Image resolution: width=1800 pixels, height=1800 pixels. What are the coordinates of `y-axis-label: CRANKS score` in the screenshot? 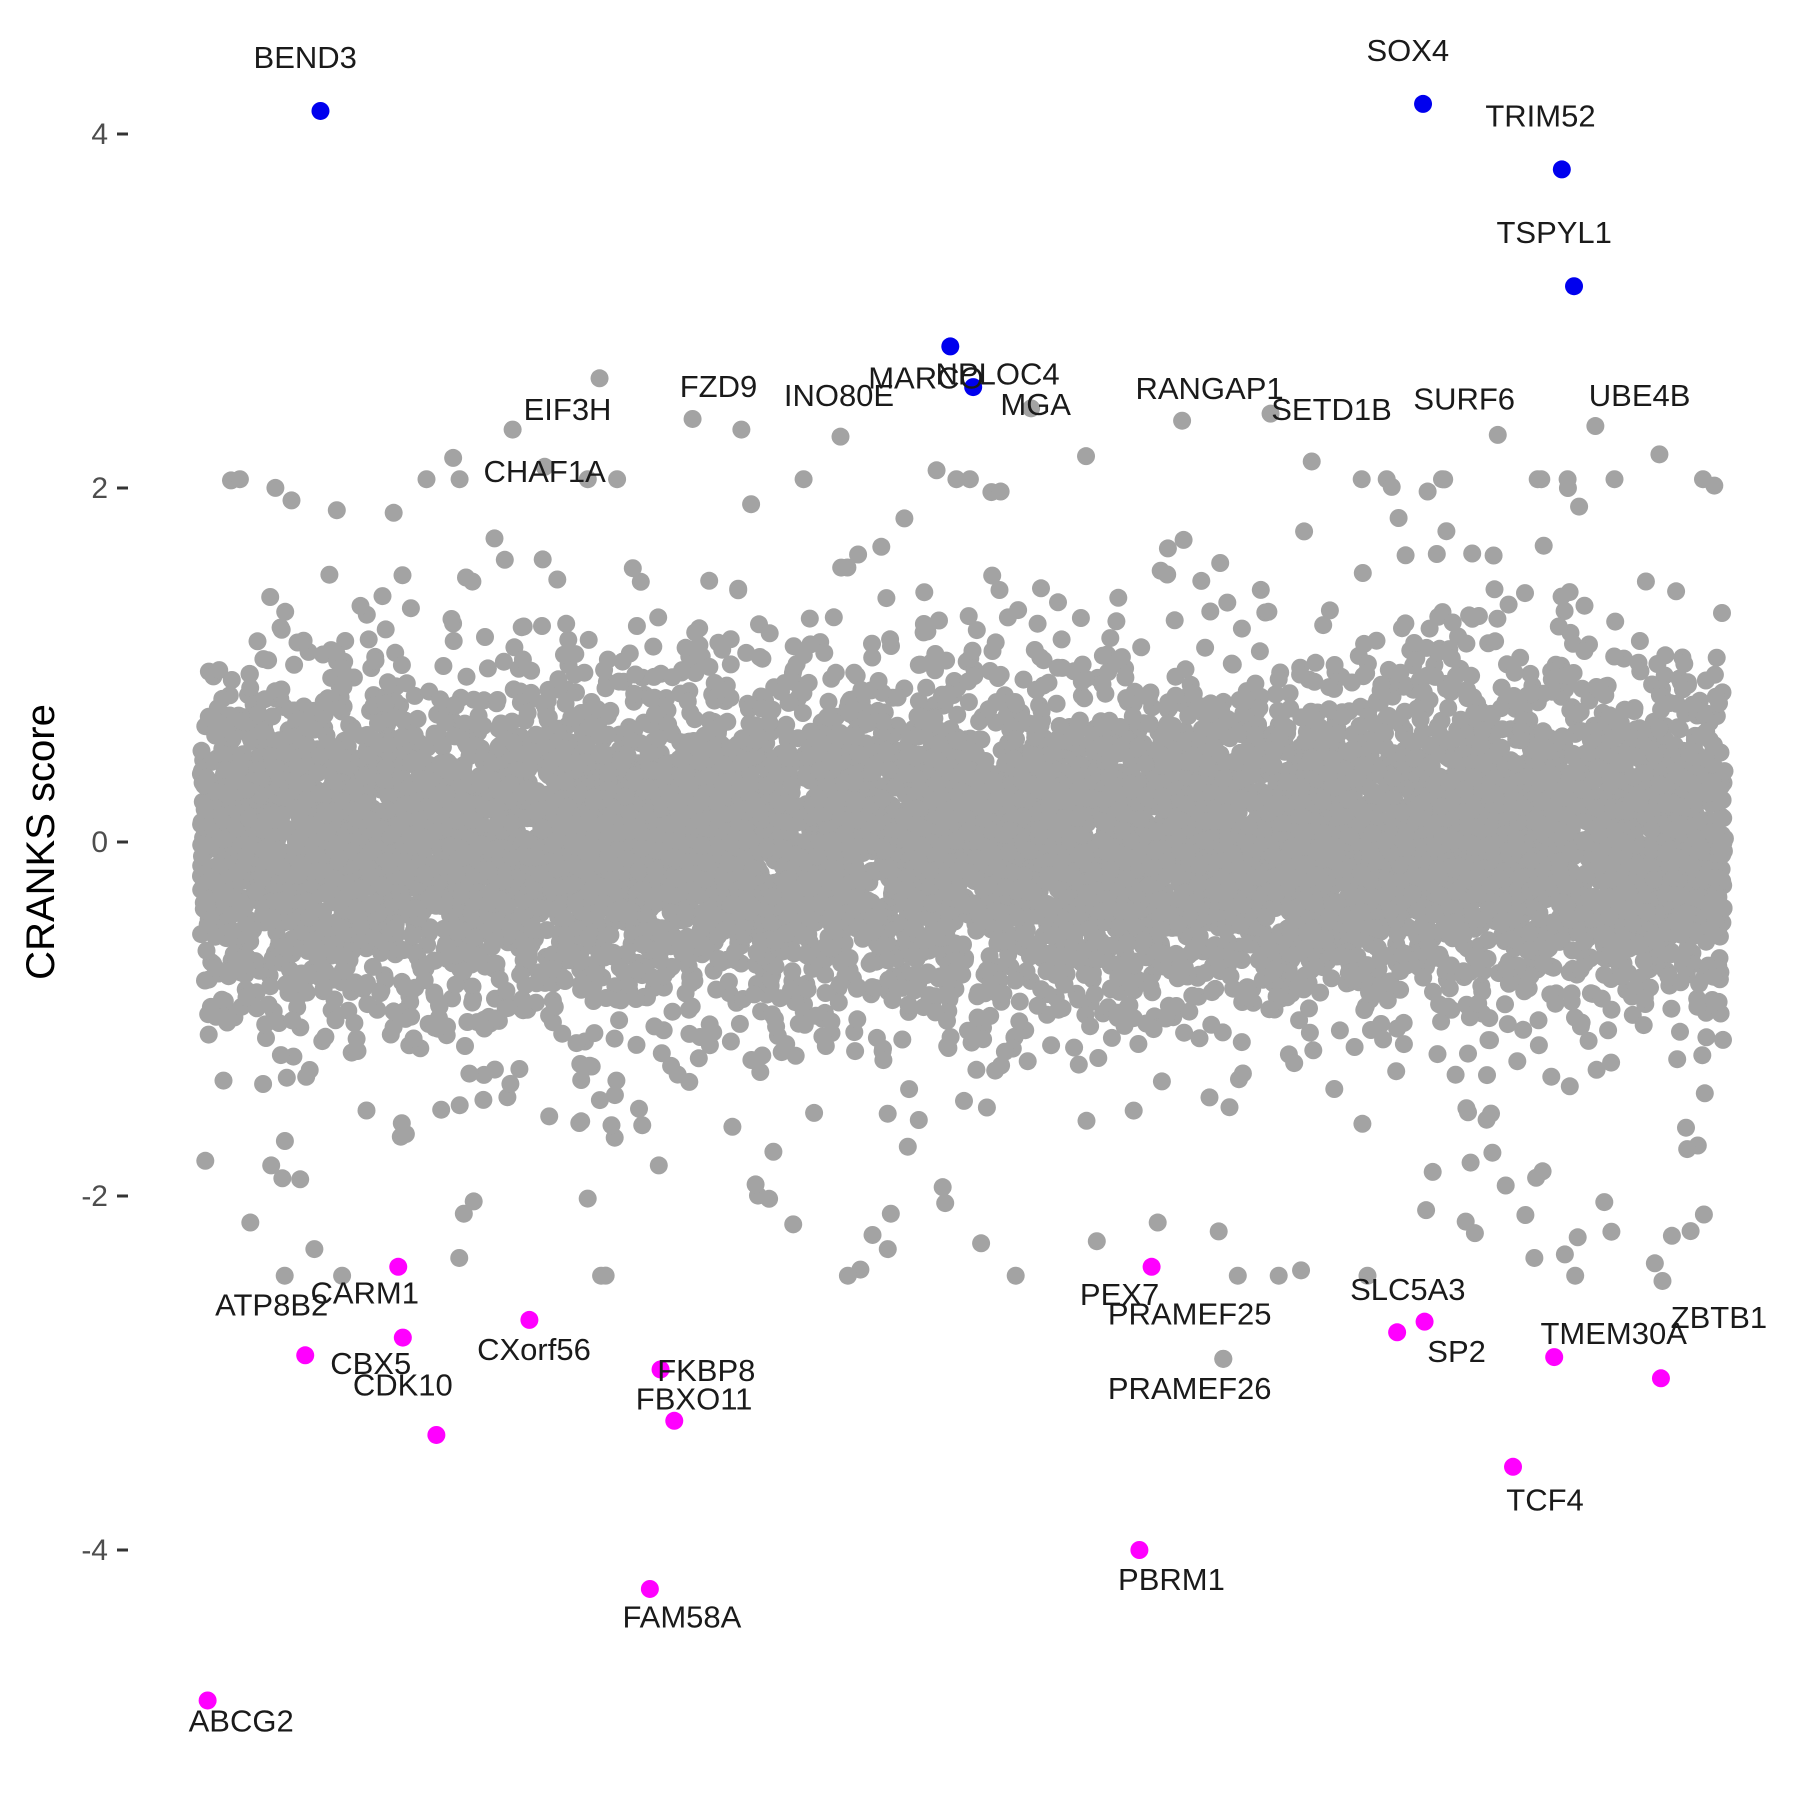 It's located at (41, 842).